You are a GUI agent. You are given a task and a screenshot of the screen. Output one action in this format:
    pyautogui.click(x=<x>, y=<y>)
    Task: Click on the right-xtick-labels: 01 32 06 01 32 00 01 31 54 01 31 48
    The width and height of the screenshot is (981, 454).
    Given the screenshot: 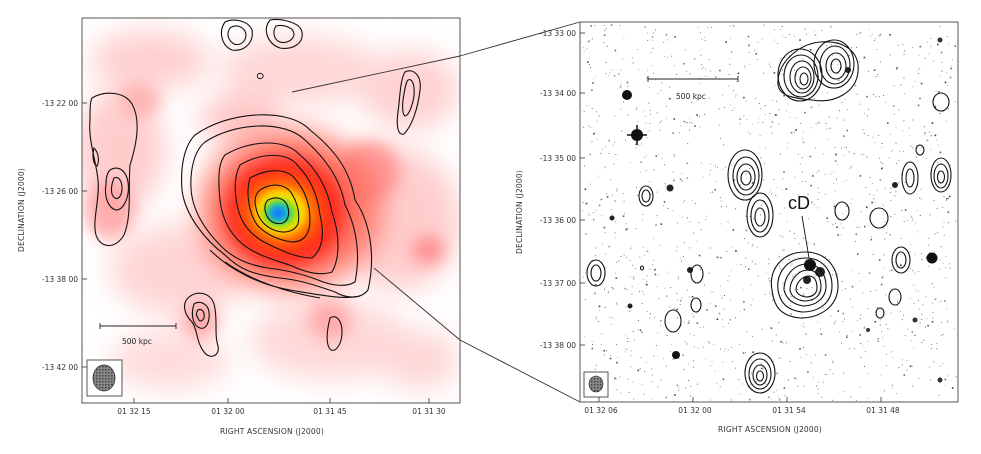 What is the action you would take?
    pyautogui.click(x=742, y=410)
    